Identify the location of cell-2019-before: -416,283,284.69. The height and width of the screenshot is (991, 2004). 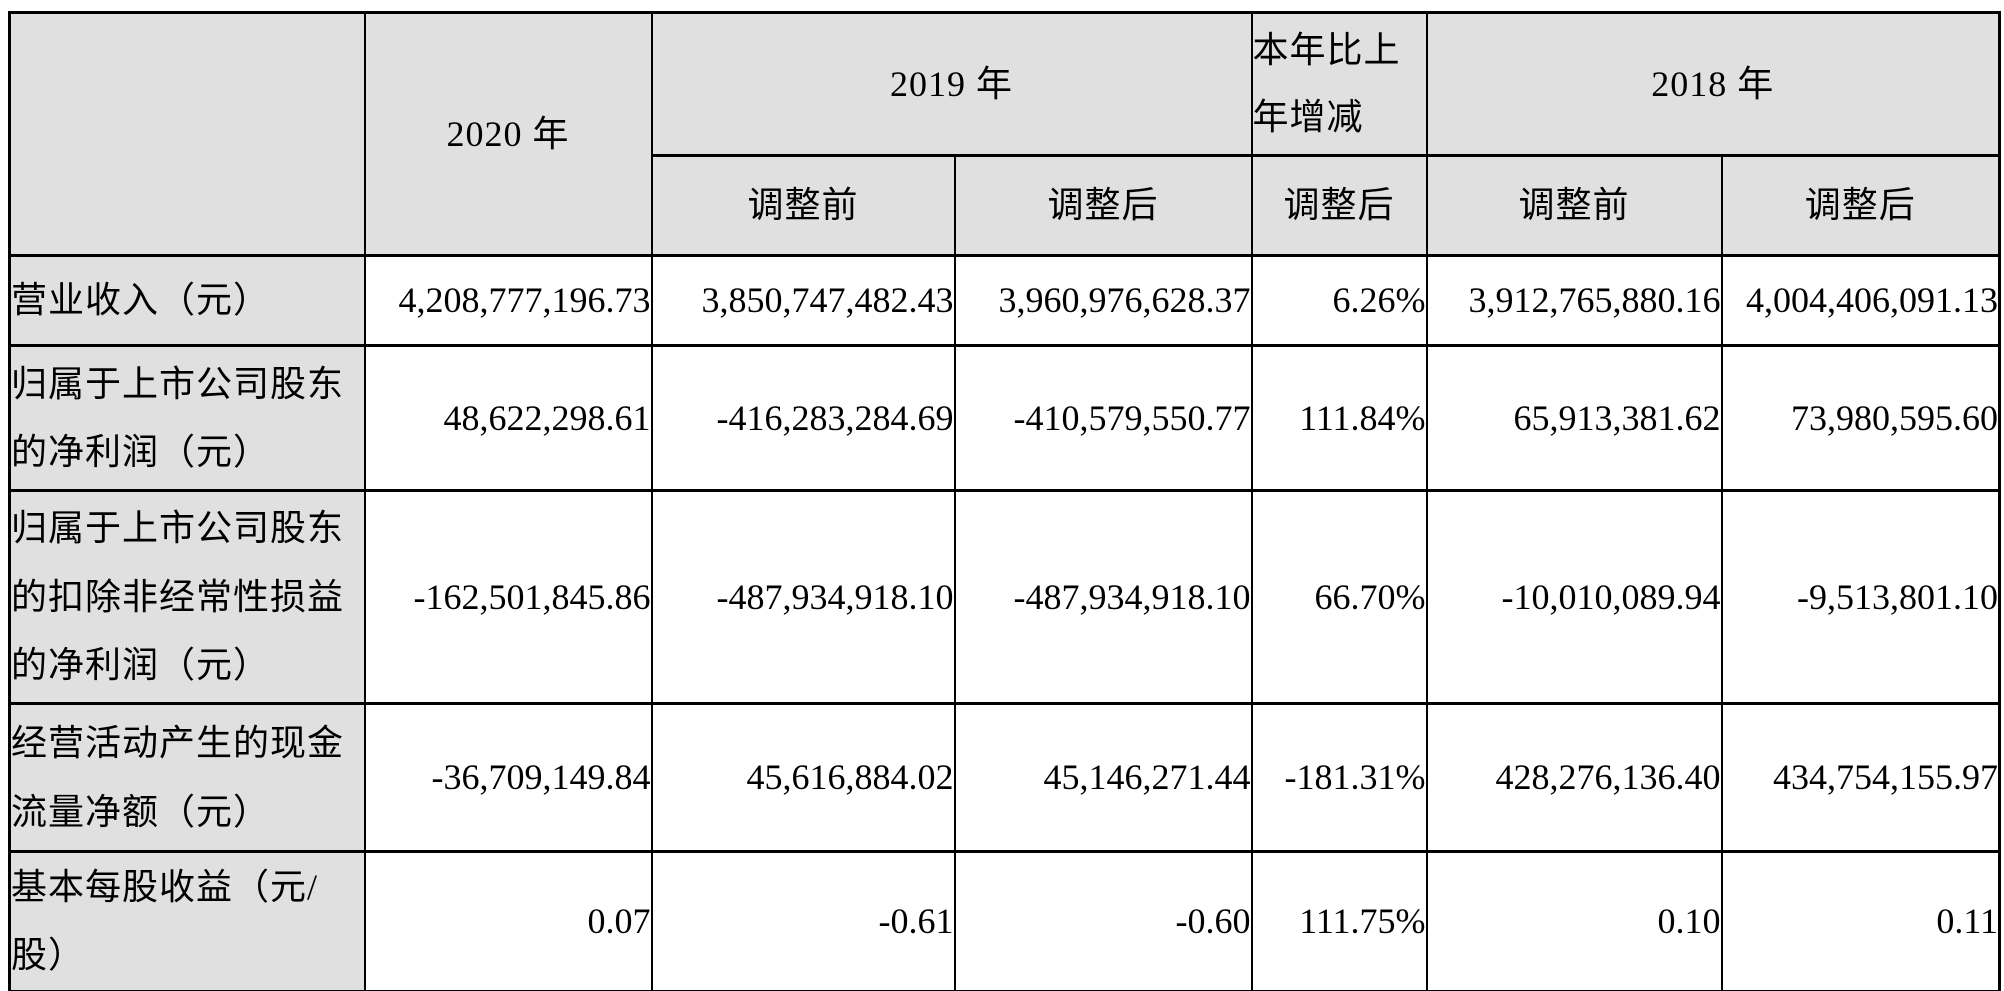
(803, 418).